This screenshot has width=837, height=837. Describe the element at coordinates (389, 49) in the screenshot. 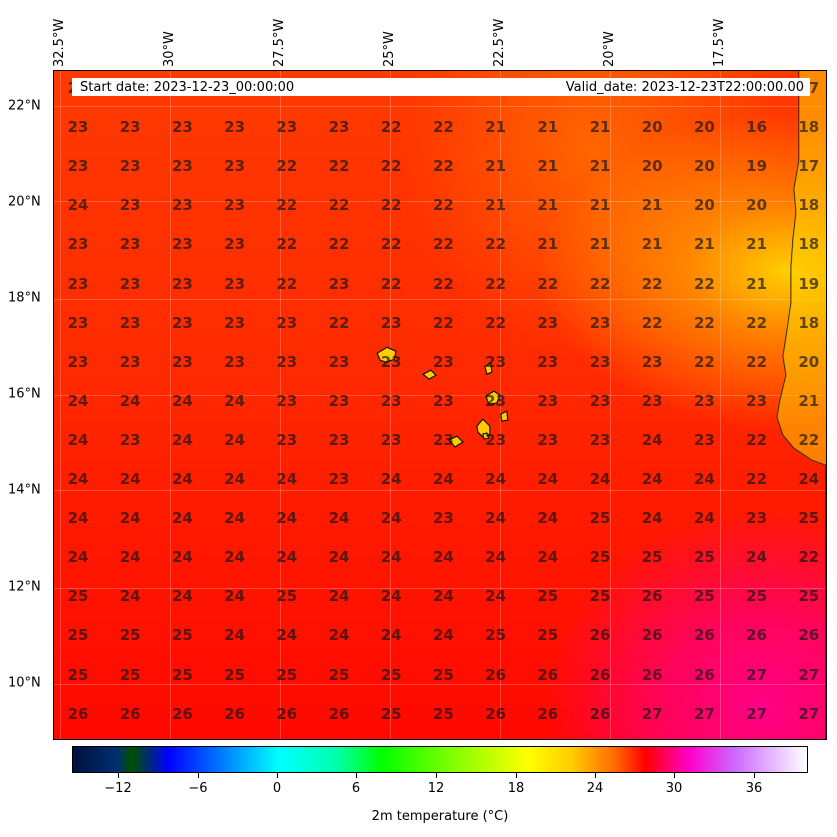

I see `longitude-label: 25°W` at that location.